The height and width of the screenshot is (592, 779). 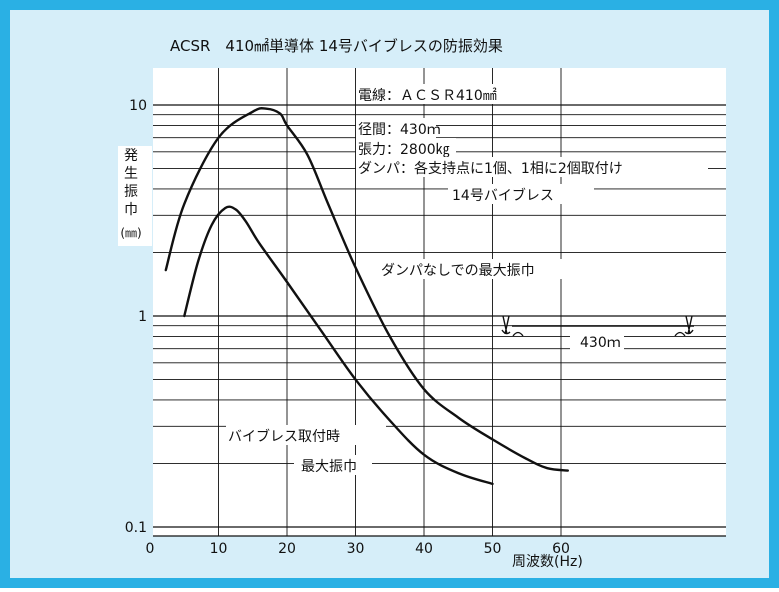 I want to click on span-length-label: 430ｍ, so click(x=600, y=343).